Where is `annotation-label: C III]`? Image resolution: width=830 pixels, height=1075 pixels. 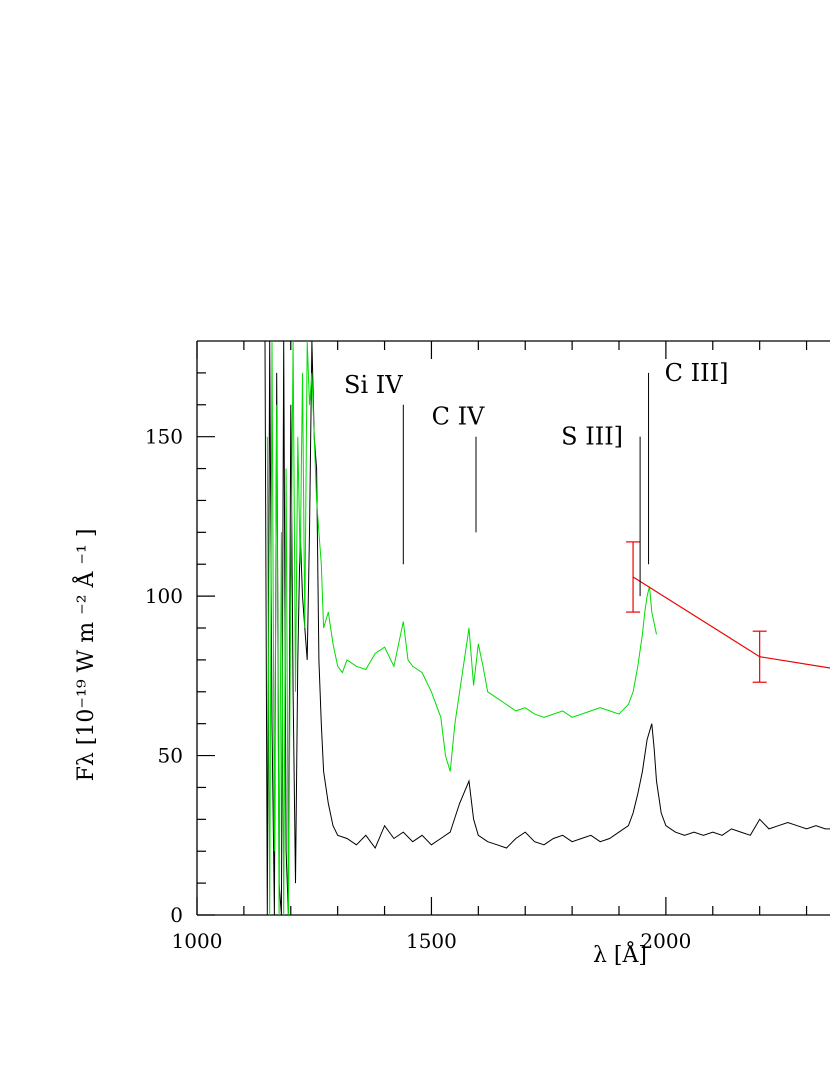
annotation-label: C III] is located at coordinates (697, 373).